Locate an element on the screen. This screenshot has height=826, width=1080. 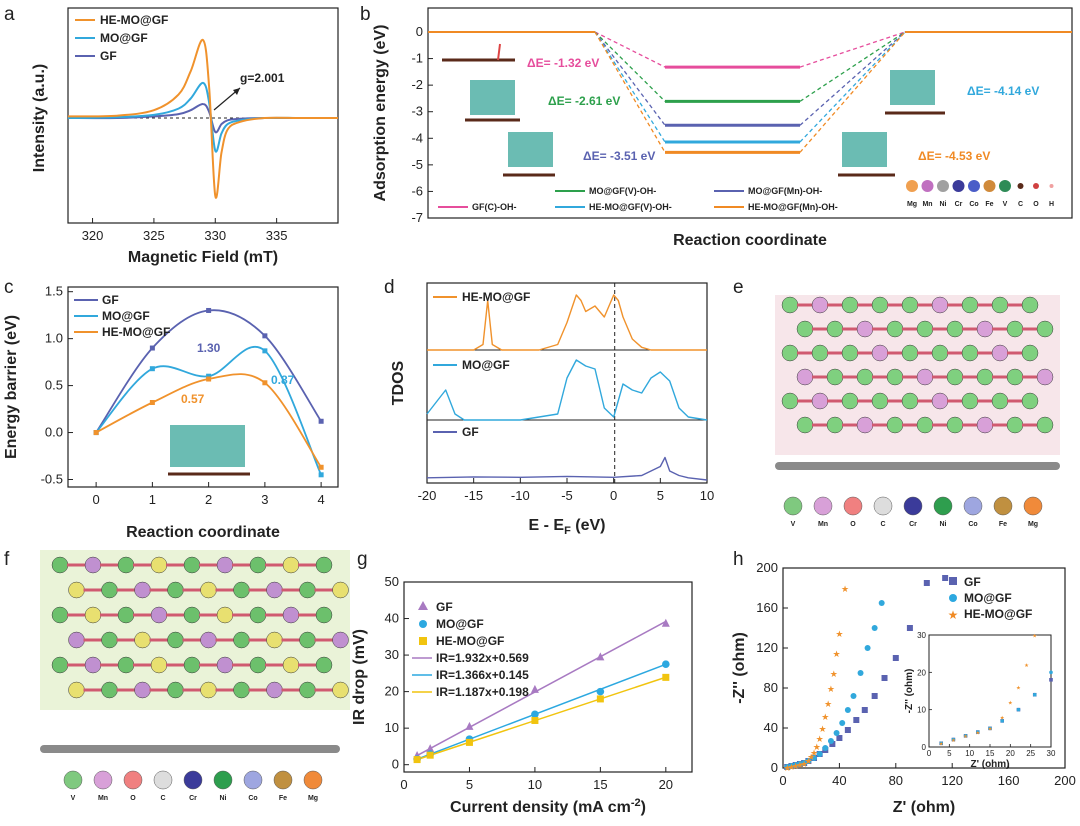
panel-h-frame is located at coordinates (924, 668).